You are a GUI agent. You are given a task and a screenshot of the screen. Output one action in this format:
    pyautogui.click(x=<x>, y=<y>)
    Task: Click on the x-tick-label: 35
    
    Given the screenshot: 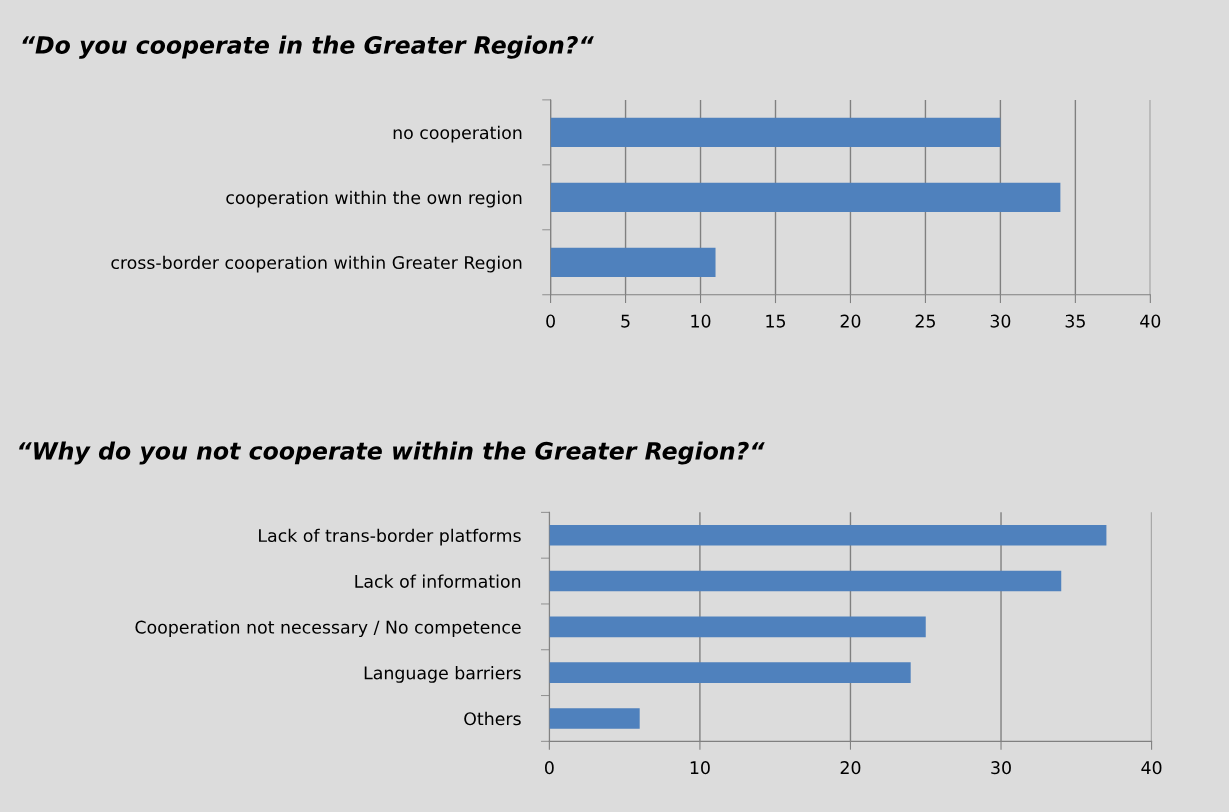 What is the action you would take?
    pyautogui.click(x=1075, y=321)
    